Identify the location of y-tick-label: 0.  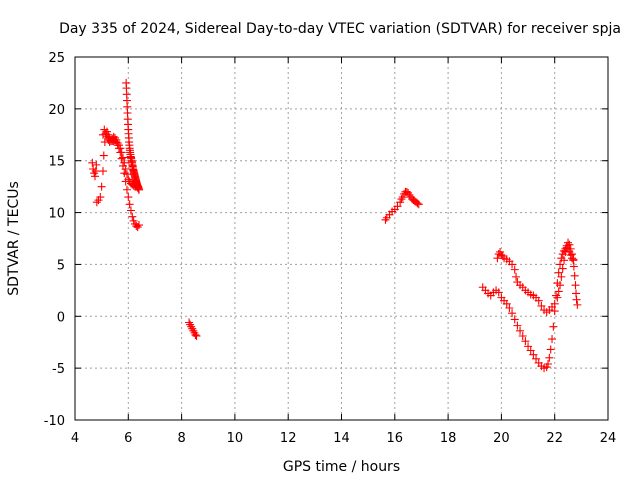
(61, 317).